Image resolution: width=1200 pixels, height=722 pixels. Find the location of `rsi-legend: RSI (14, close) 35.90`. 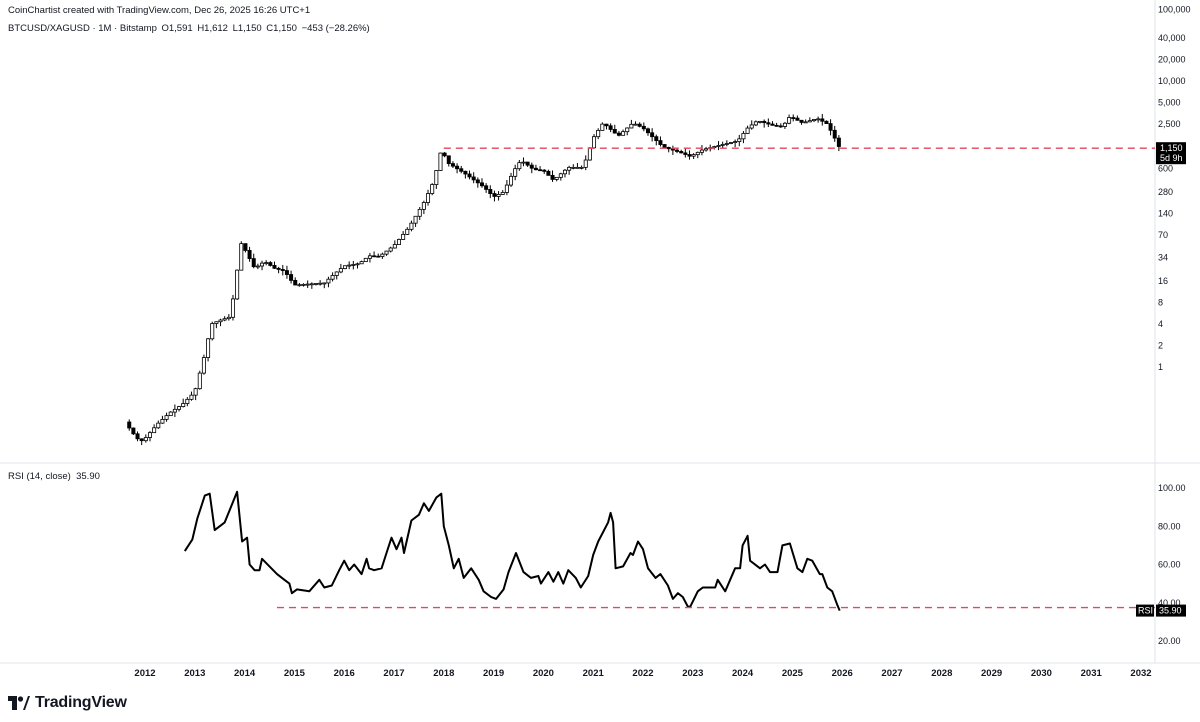

rsi-legend: RSI (14, close) 35.90 is located at coordinates (54, 476).